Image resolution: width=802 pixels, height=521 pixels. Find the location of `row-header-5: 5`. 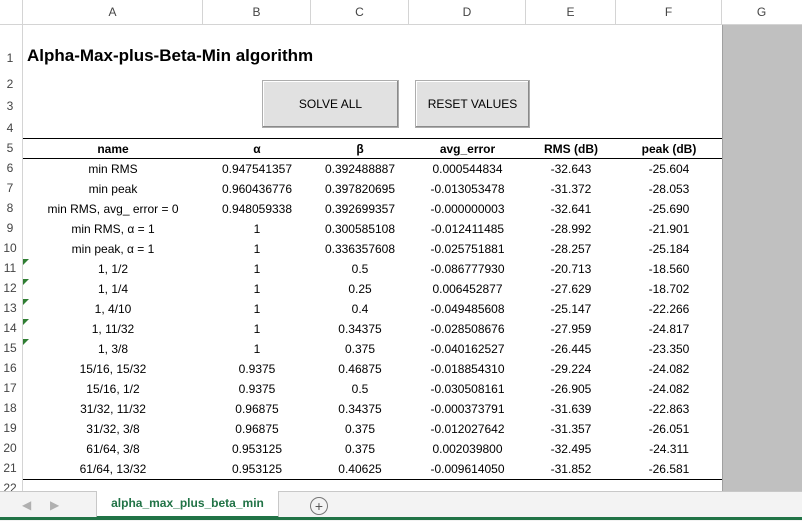

row-header-5: 5 is located at coordinates (10, 148).